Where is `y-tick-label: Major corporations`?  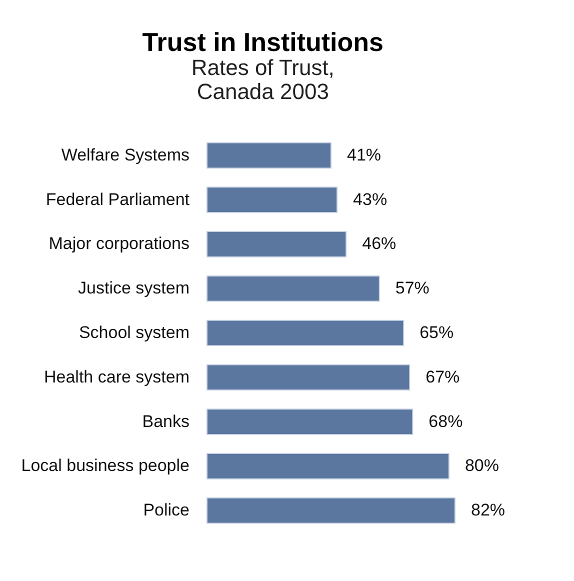 y-tick-label: Major corporations is located at coordinates (119, 244).